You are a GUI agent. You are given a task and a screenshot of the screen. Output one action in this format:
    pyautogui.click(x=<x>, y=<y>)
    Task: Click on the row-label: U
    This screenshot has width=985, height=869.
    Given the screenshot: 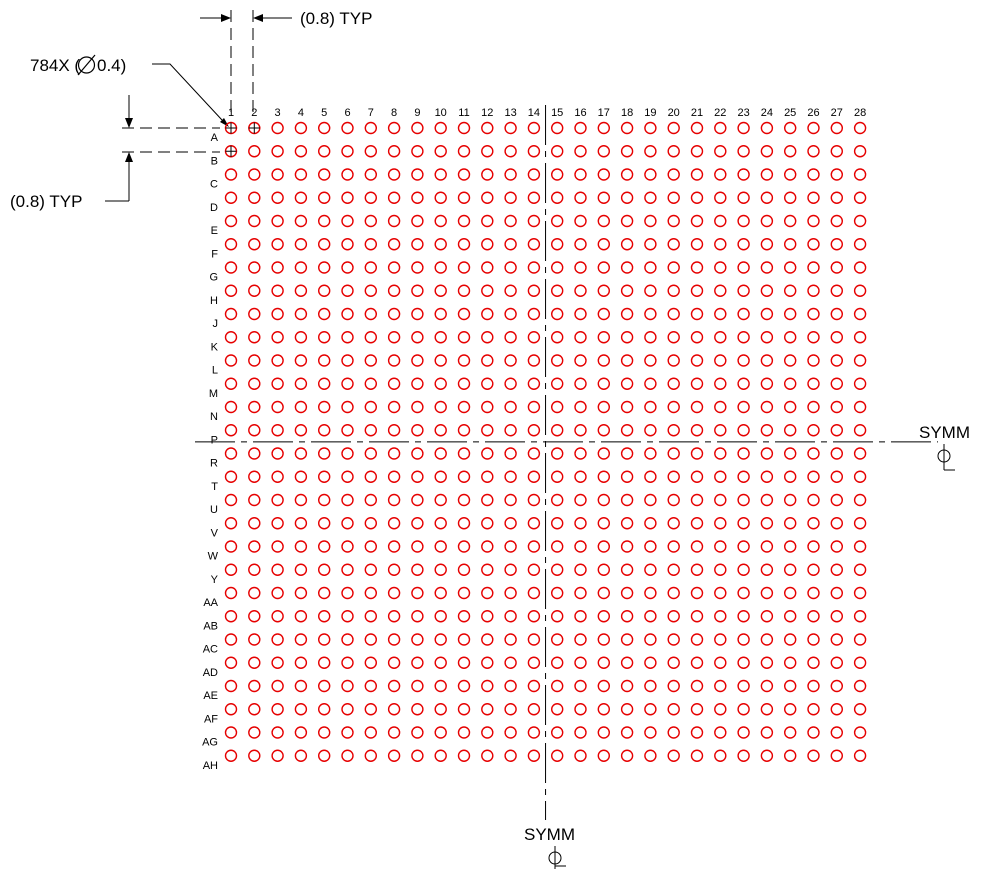 What is the action you would take?
    pyautogui.click(x=214, y=510)
    